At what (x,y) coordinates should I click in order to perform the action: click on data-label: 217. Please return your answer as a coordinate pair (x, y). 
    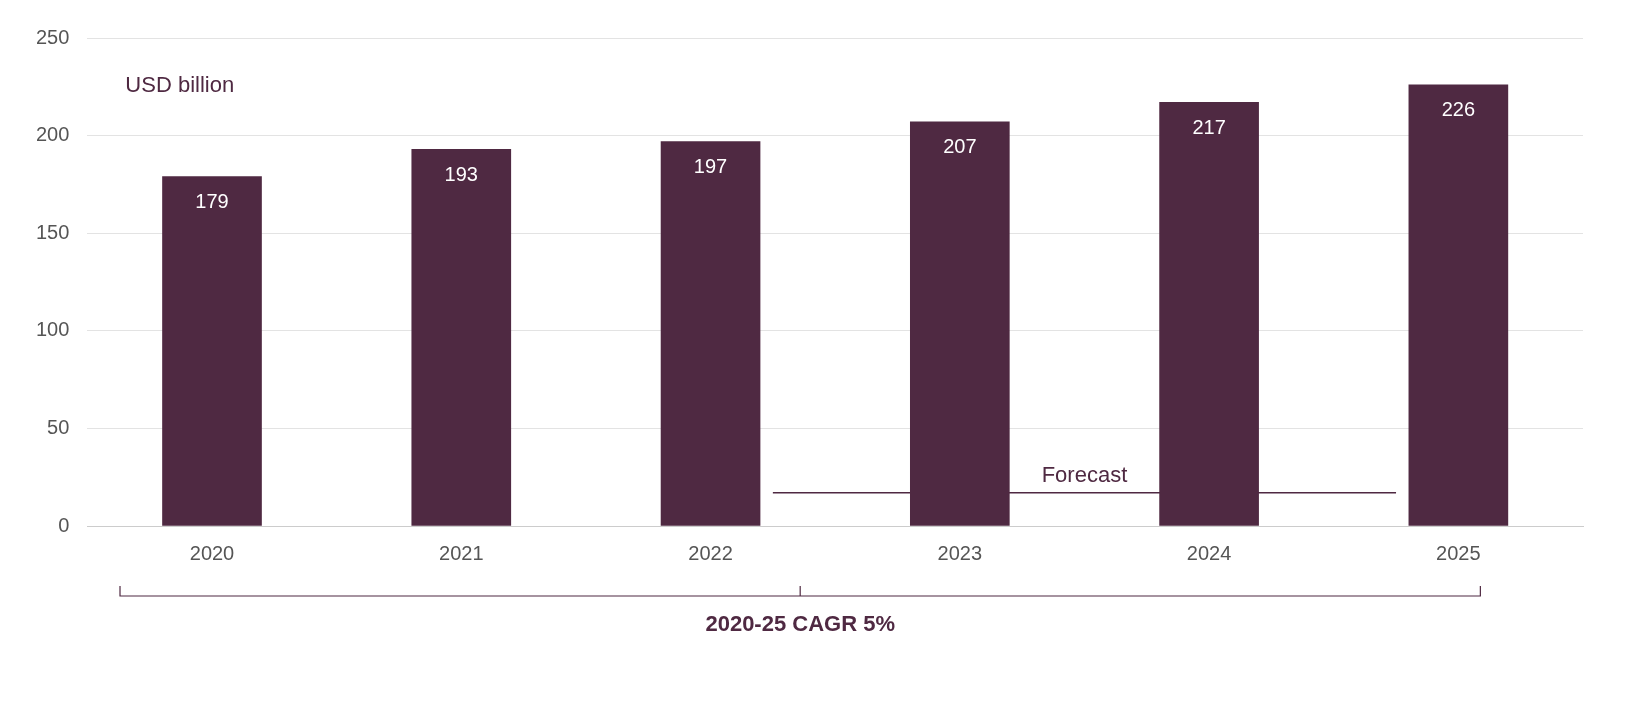
    Looking at the image, I should click on (1209, 126).